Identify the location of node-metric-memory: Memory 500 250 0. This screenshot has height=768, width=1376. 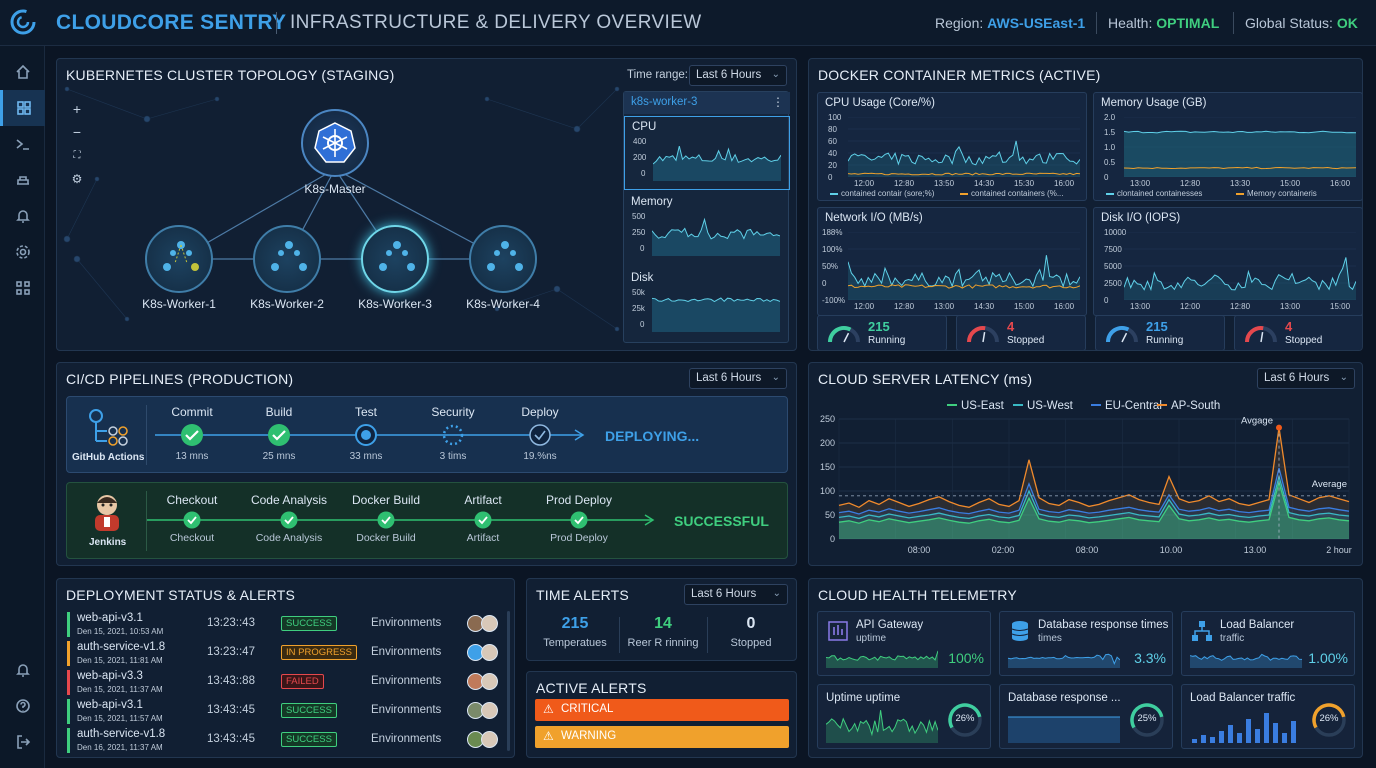
(707, 229).